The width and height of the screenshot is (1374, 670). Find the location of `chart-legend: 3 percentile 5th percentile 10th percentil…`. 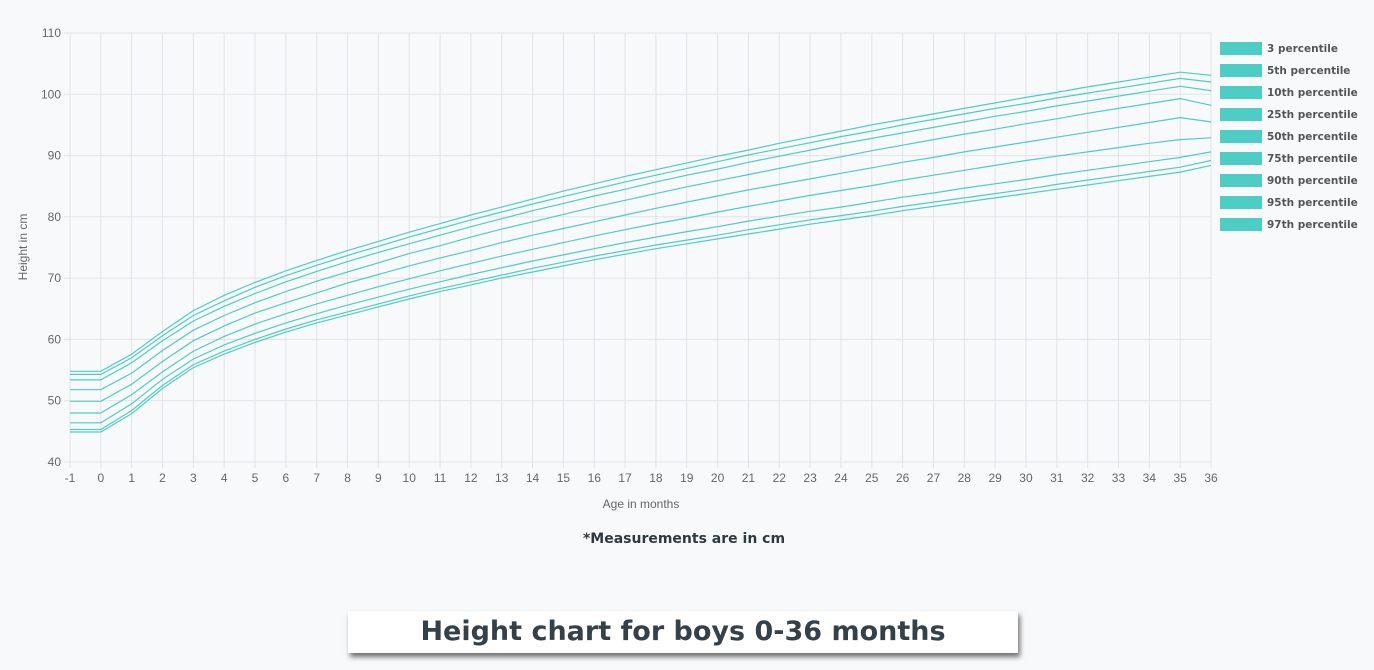

chart-legend: 3 percentile 5th percentile 10th percentil… is located at coordinates (1289, 136).